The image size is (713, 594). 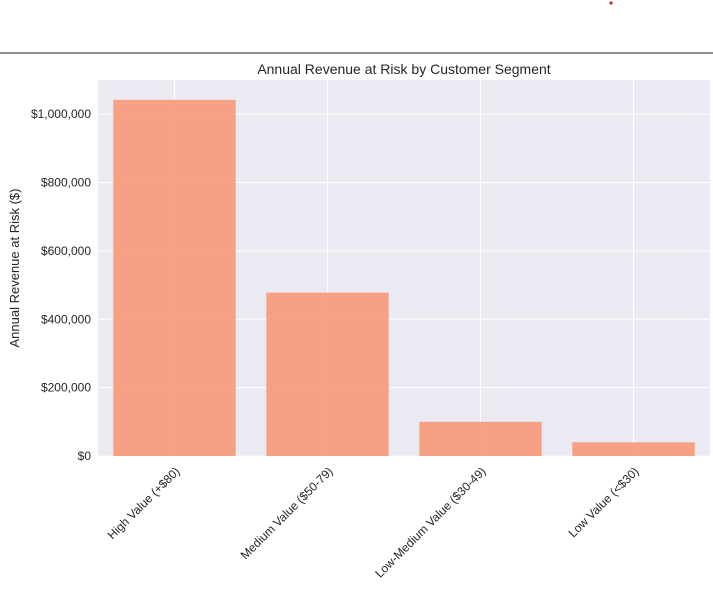 What do you see at coordinates (430, 522) in the screenshot?
I see `x-tick-label: Low-Medium Value ($30-49)` at bounding box center [430, 522].